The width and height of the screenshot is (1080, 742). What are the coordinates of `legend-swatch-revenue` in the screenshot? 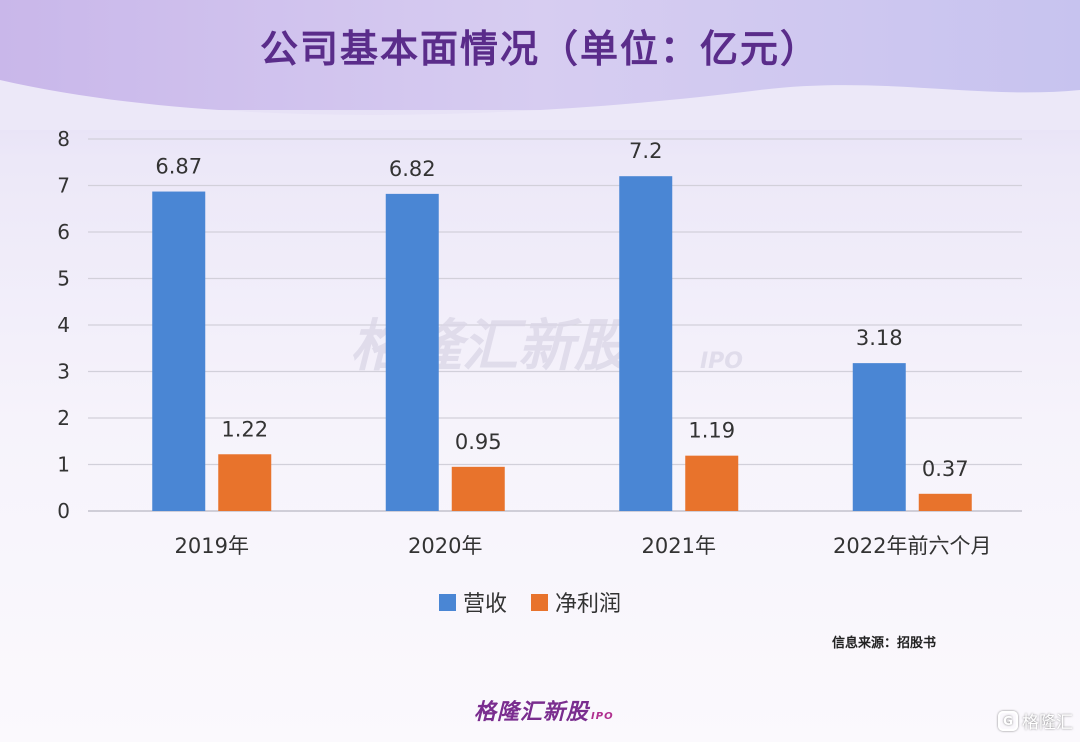 It's located at (447, 602).